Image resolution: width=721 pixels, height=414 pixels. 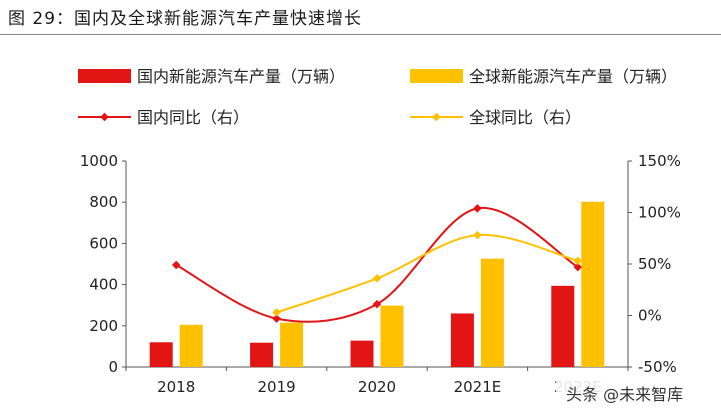 I want to click on legend-label: 全球新能源汽车产量（万辆）, so click(x=573, y=76).